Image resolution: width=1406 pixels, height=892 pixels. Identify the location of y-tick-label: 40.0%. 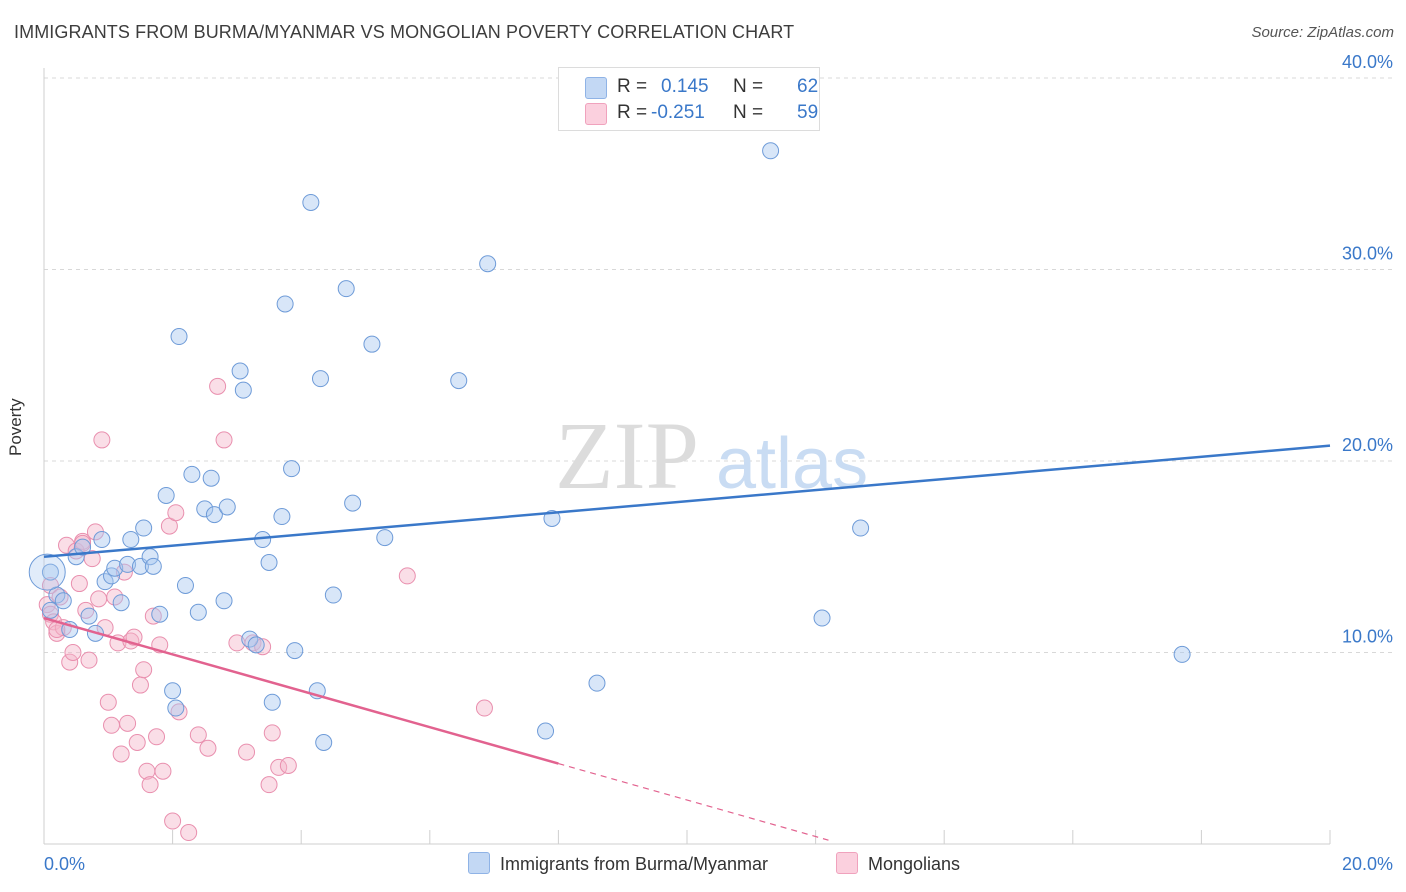
(1367, 62).